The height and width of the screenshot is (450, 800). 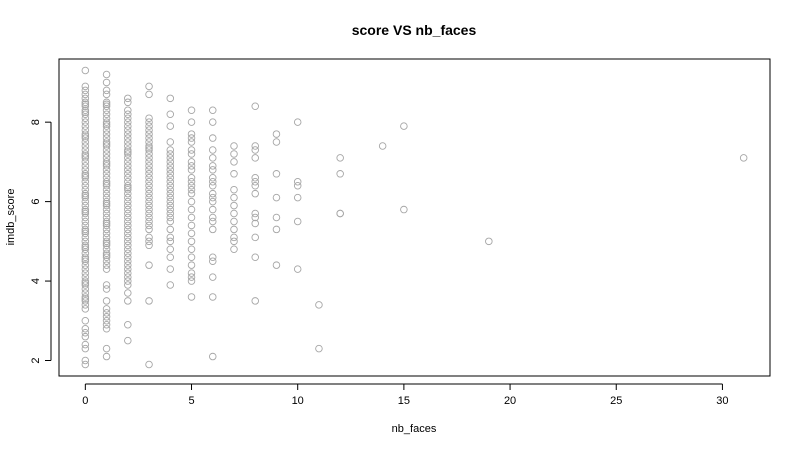 What do you see at coordinates (11, 217) in the screenshot?
I see `y-axis-title: imdb_score` at bounding box center [11, 217].